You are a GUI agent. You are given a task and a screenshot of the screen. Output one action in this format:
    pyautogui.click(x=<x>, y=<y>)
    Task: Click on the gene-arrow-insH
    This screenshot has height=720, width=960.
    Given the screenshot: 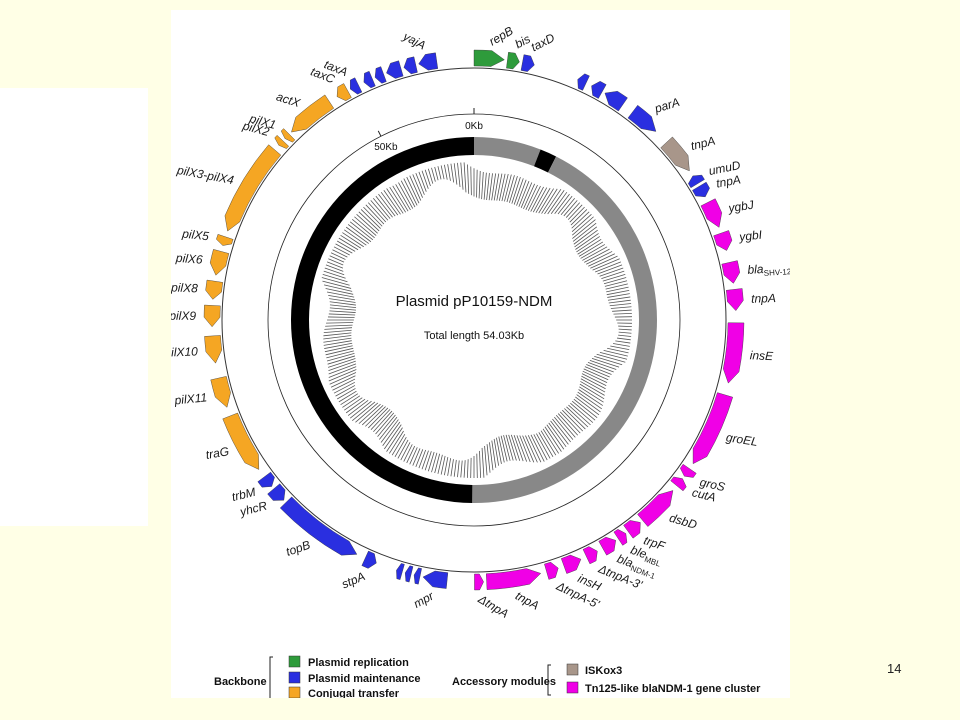 What is the action you would take?
    pyautogui.click(x=571, y=564)
    